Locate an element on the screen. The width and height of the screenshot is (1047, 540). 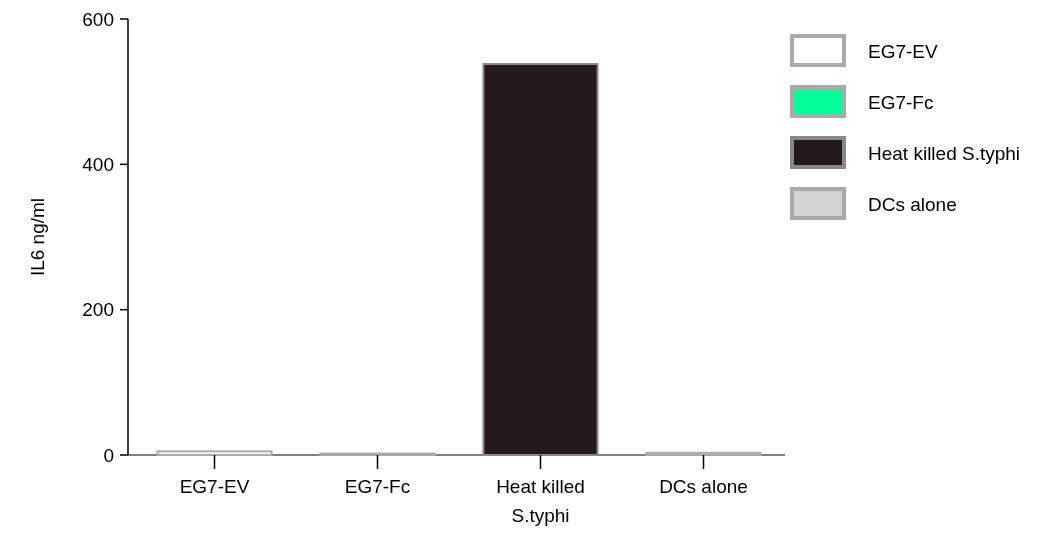
y-tick-label: 600 is located at coordinates (98, 19).